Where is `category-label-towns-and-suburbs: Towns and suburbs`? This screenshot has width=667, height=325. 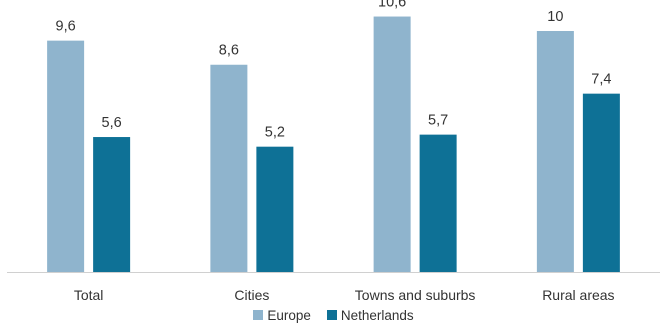 category-label-towns-and-suburbs: Towns and suburbs is located at coordinates (415, 295).